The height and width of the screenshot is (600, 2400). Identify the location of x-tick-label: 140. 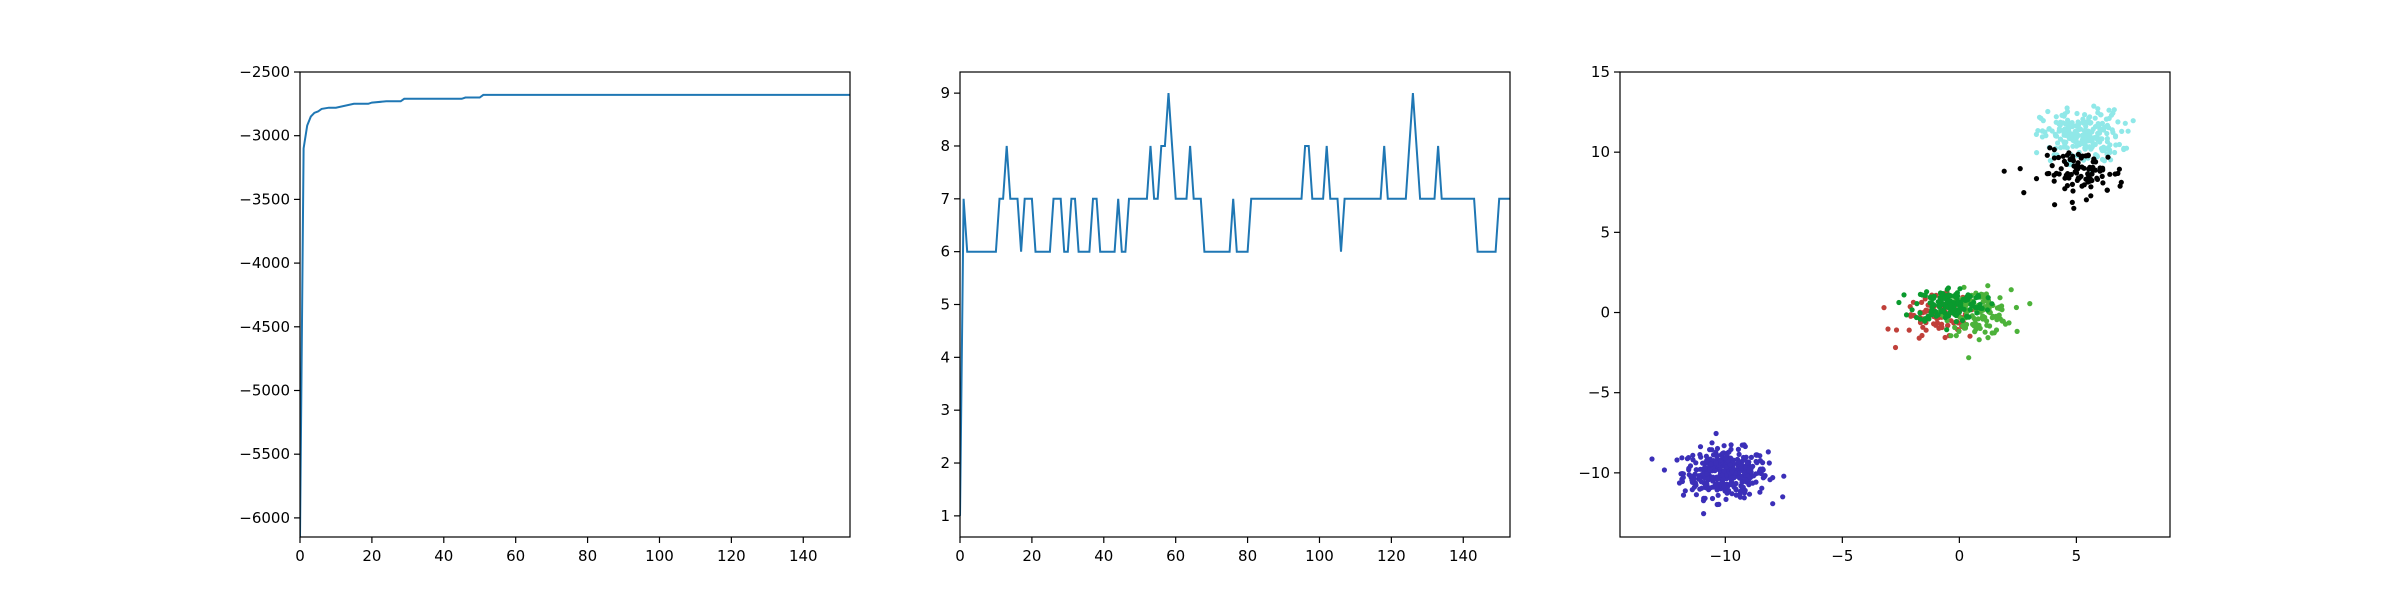
(803, 556).